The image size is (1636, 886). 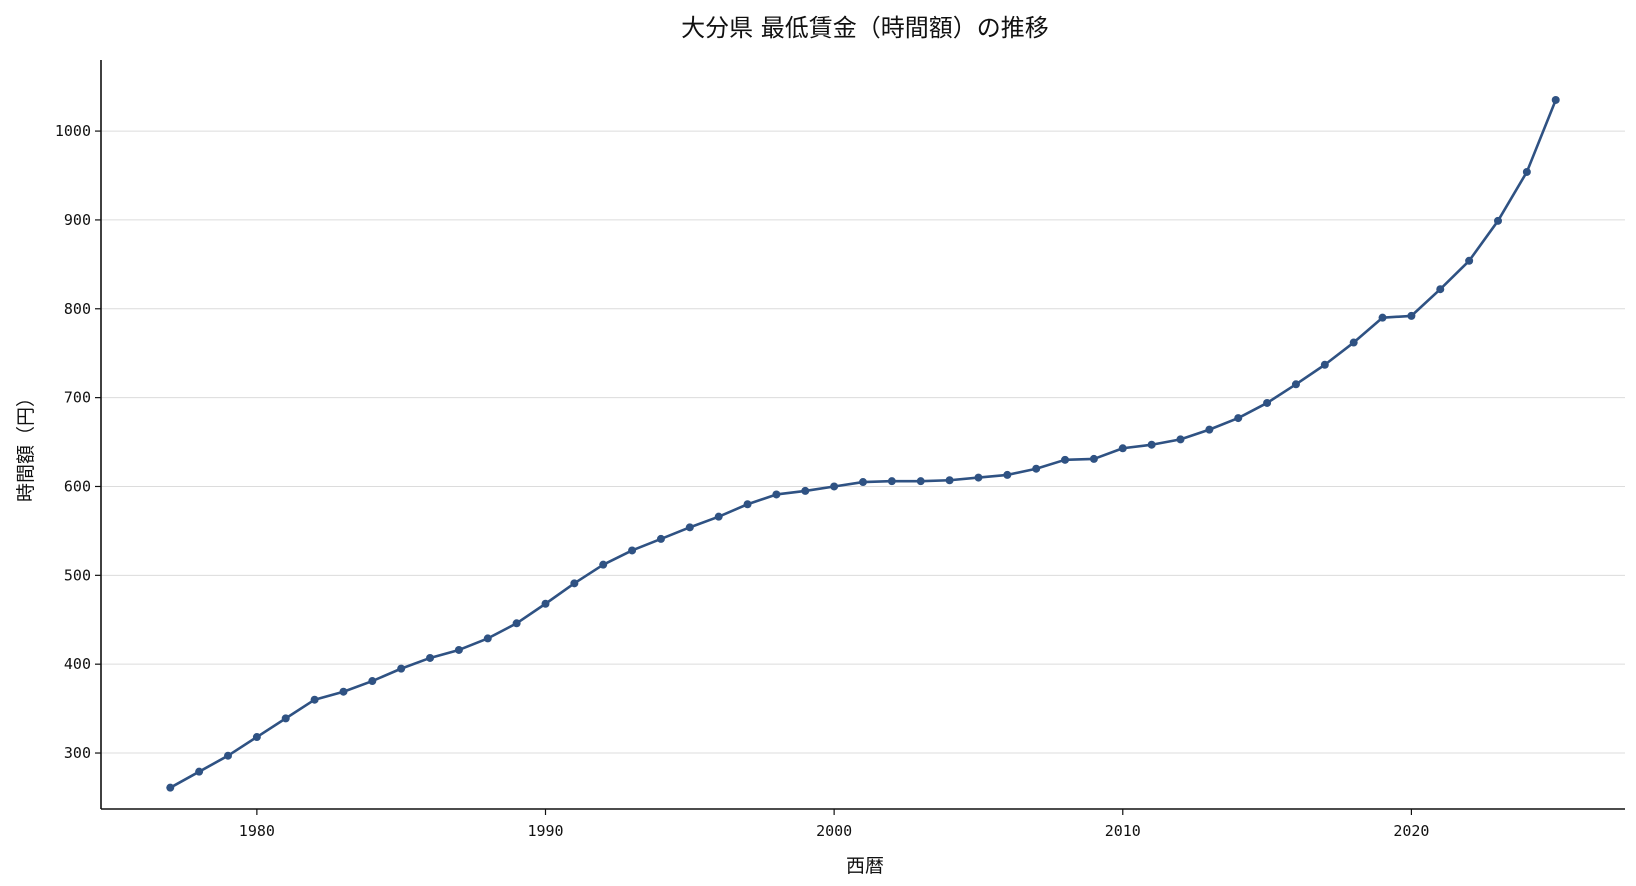 I want to click on x-tick-label: 2010, so click(x=1123, y=831).